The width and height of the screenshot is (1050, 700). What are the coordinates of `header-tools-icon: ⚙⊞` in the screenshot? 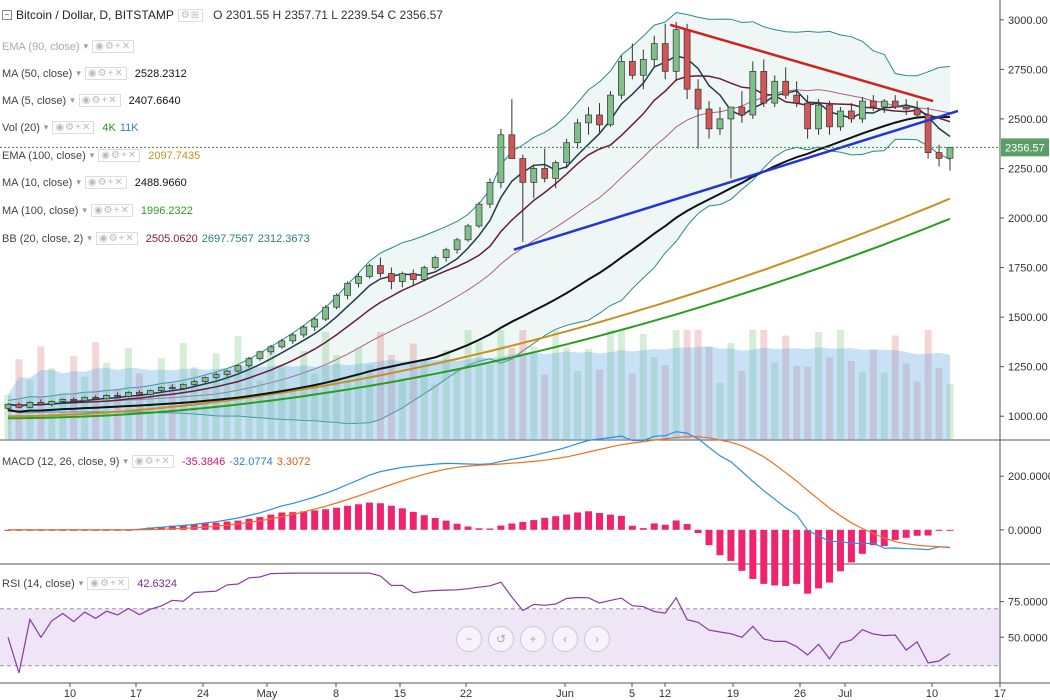 It's located at (190, 15).